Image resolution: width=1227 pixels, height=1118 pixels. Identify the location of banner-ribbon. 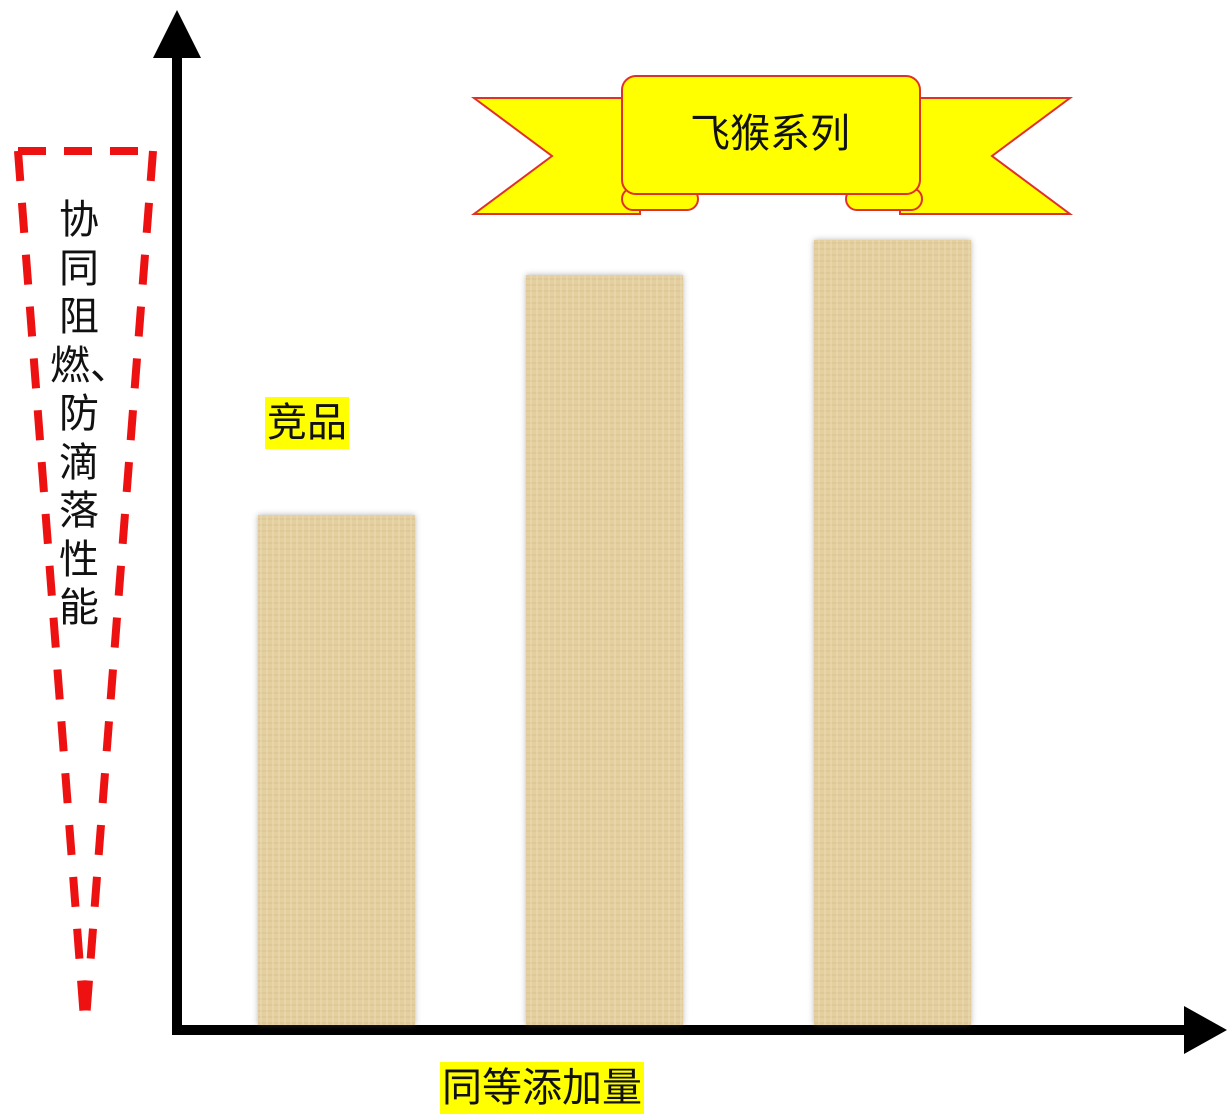
(772, 145).